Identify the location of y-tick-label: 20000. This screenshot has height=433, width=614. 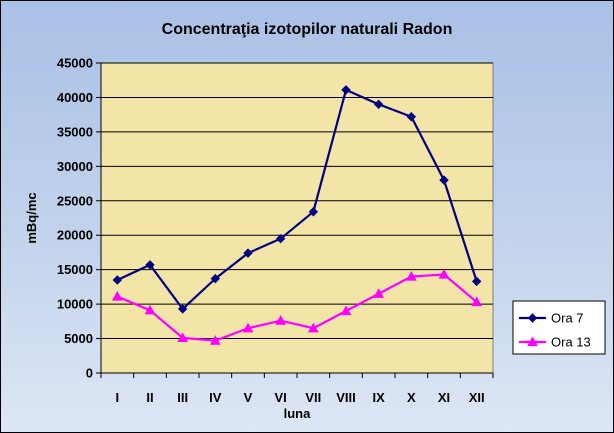
(75, 235).